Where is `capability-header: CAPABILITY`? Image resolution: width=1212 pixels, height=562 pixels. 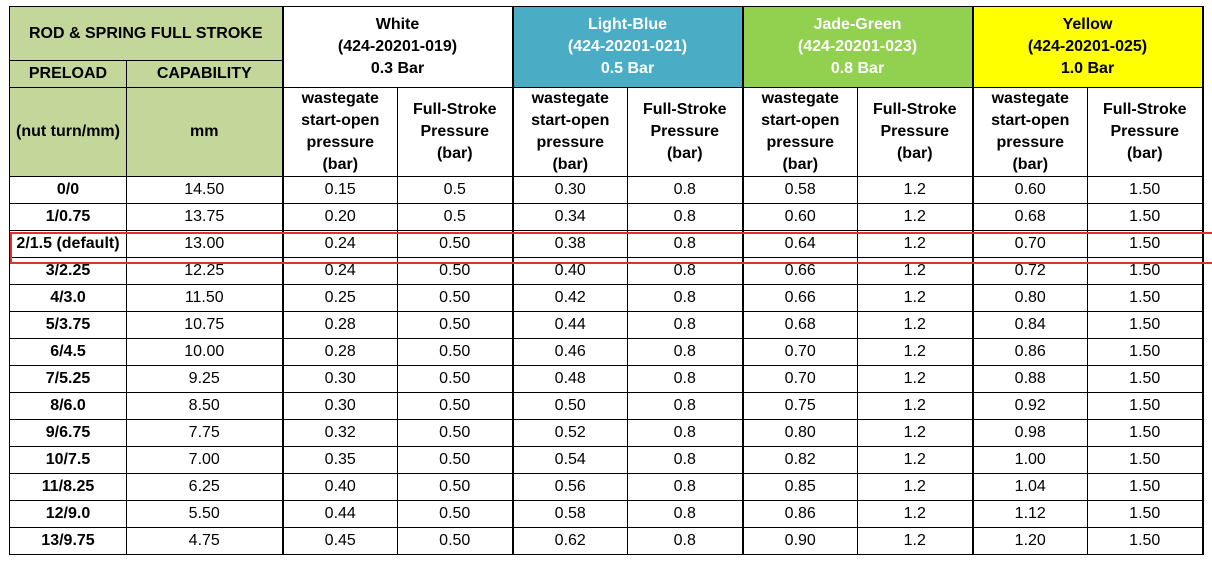 capability-header: CAPABILITY is located at coordinates (204, 74).